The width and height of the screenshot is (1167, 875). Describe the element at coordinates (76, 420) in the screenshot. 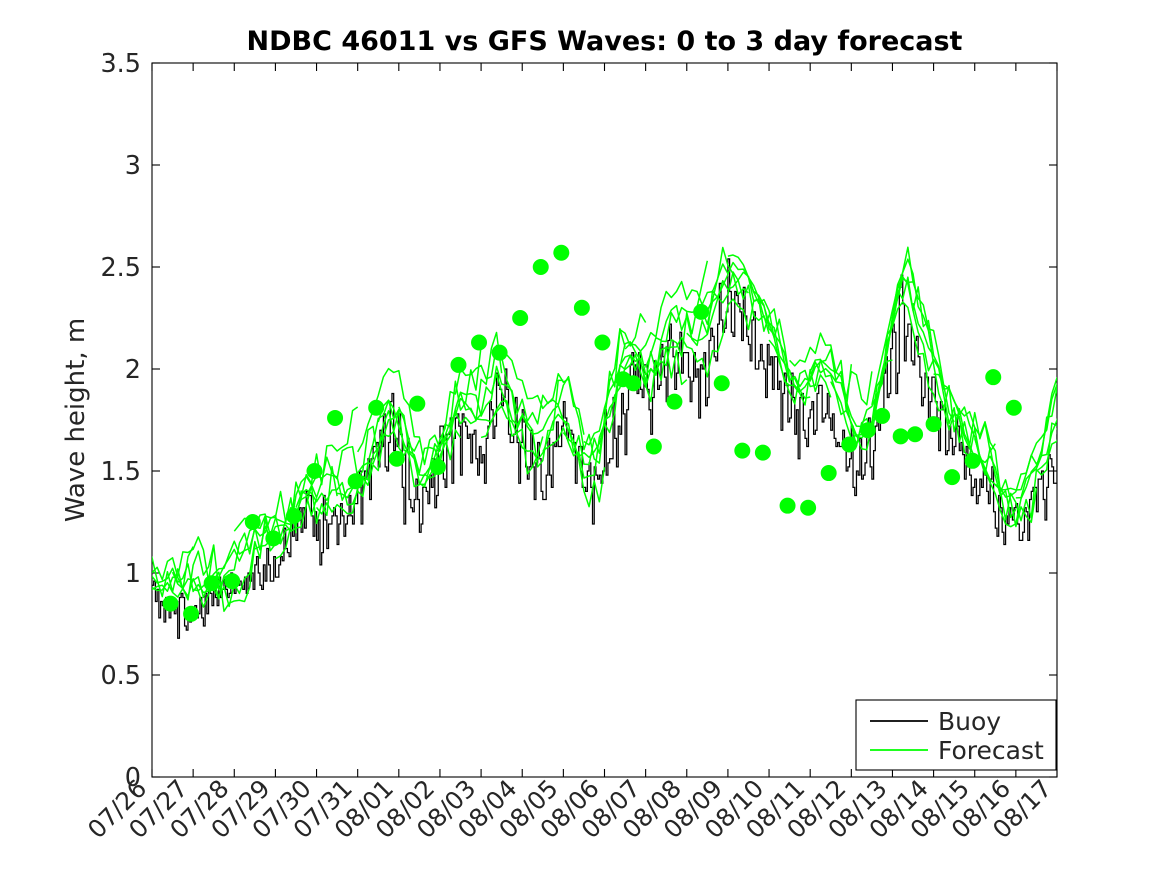

I see `y-axis-label: Wave height, m` at that location.